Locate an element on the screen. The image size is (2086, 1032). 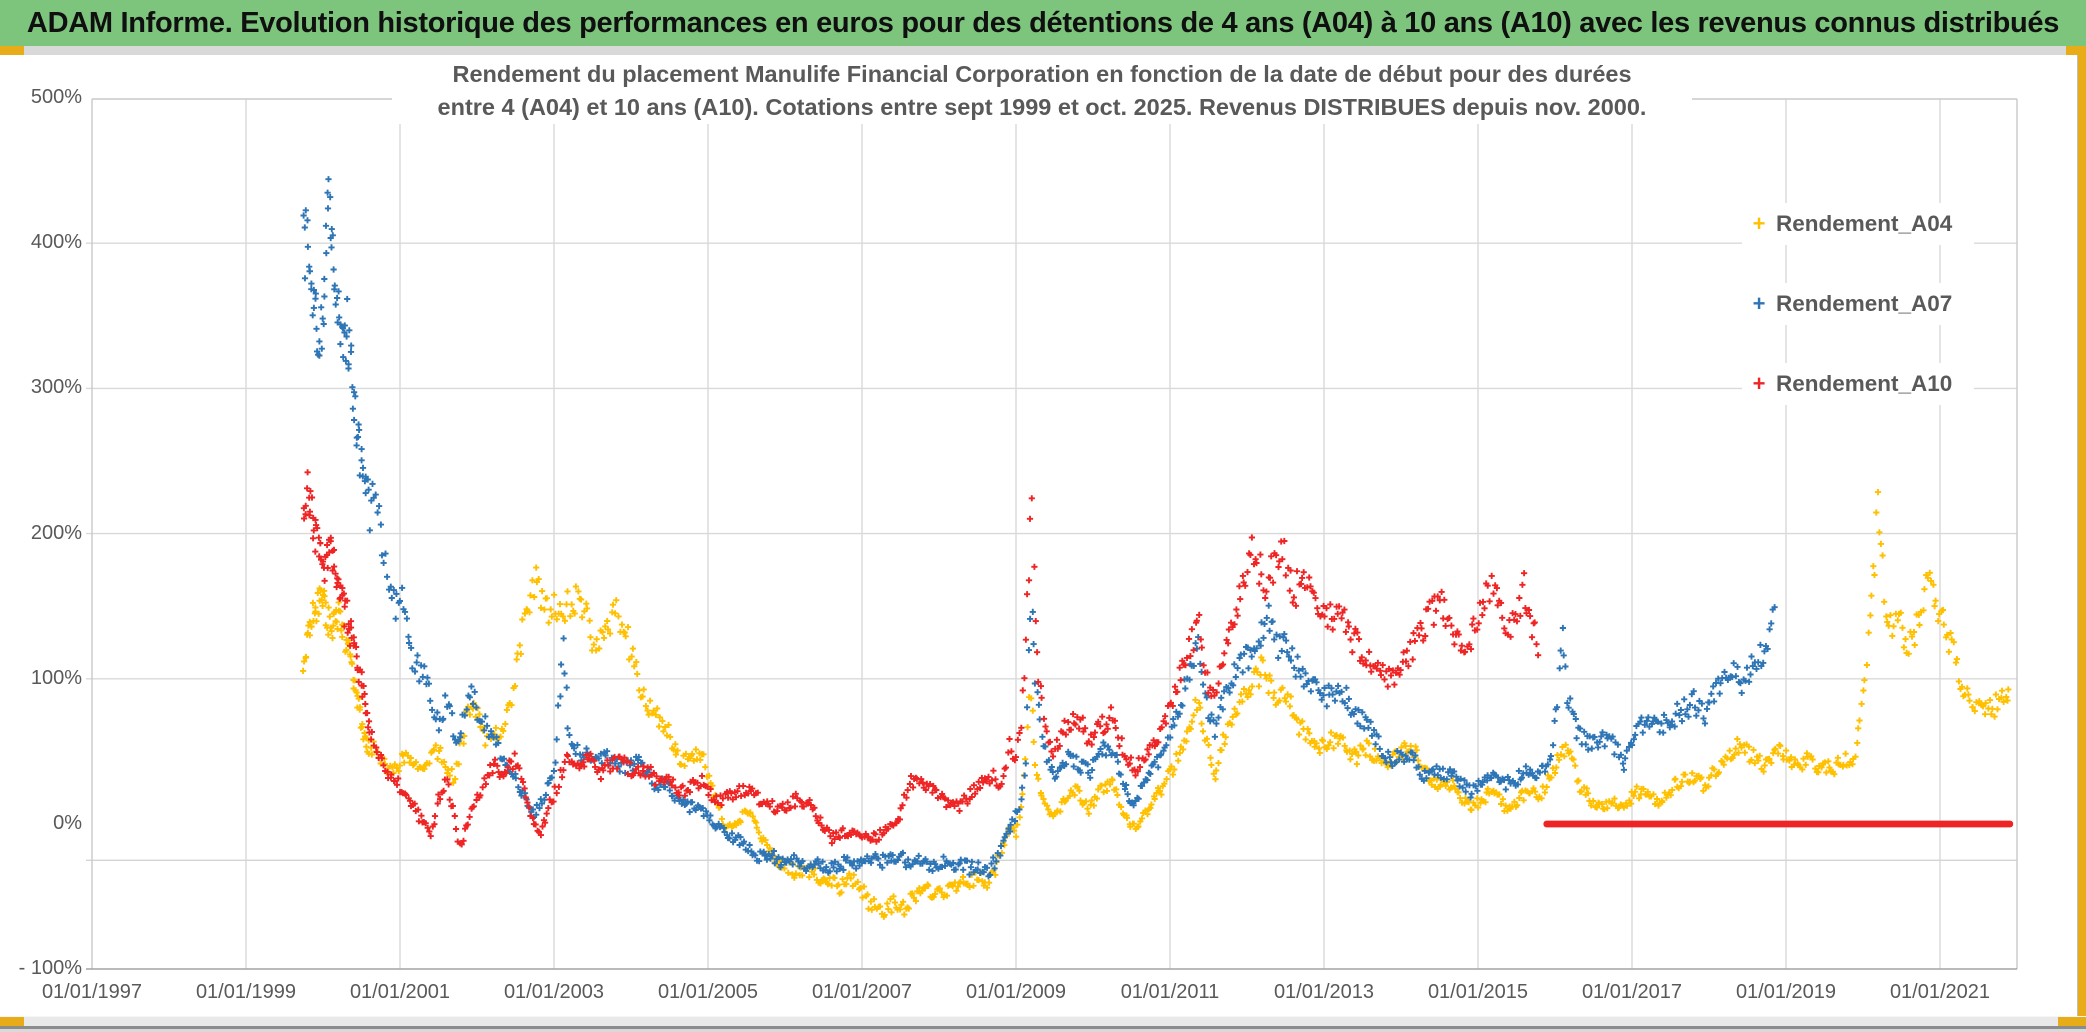
y-axis-tick-label: - 100% is located at coordinates (50, 968).